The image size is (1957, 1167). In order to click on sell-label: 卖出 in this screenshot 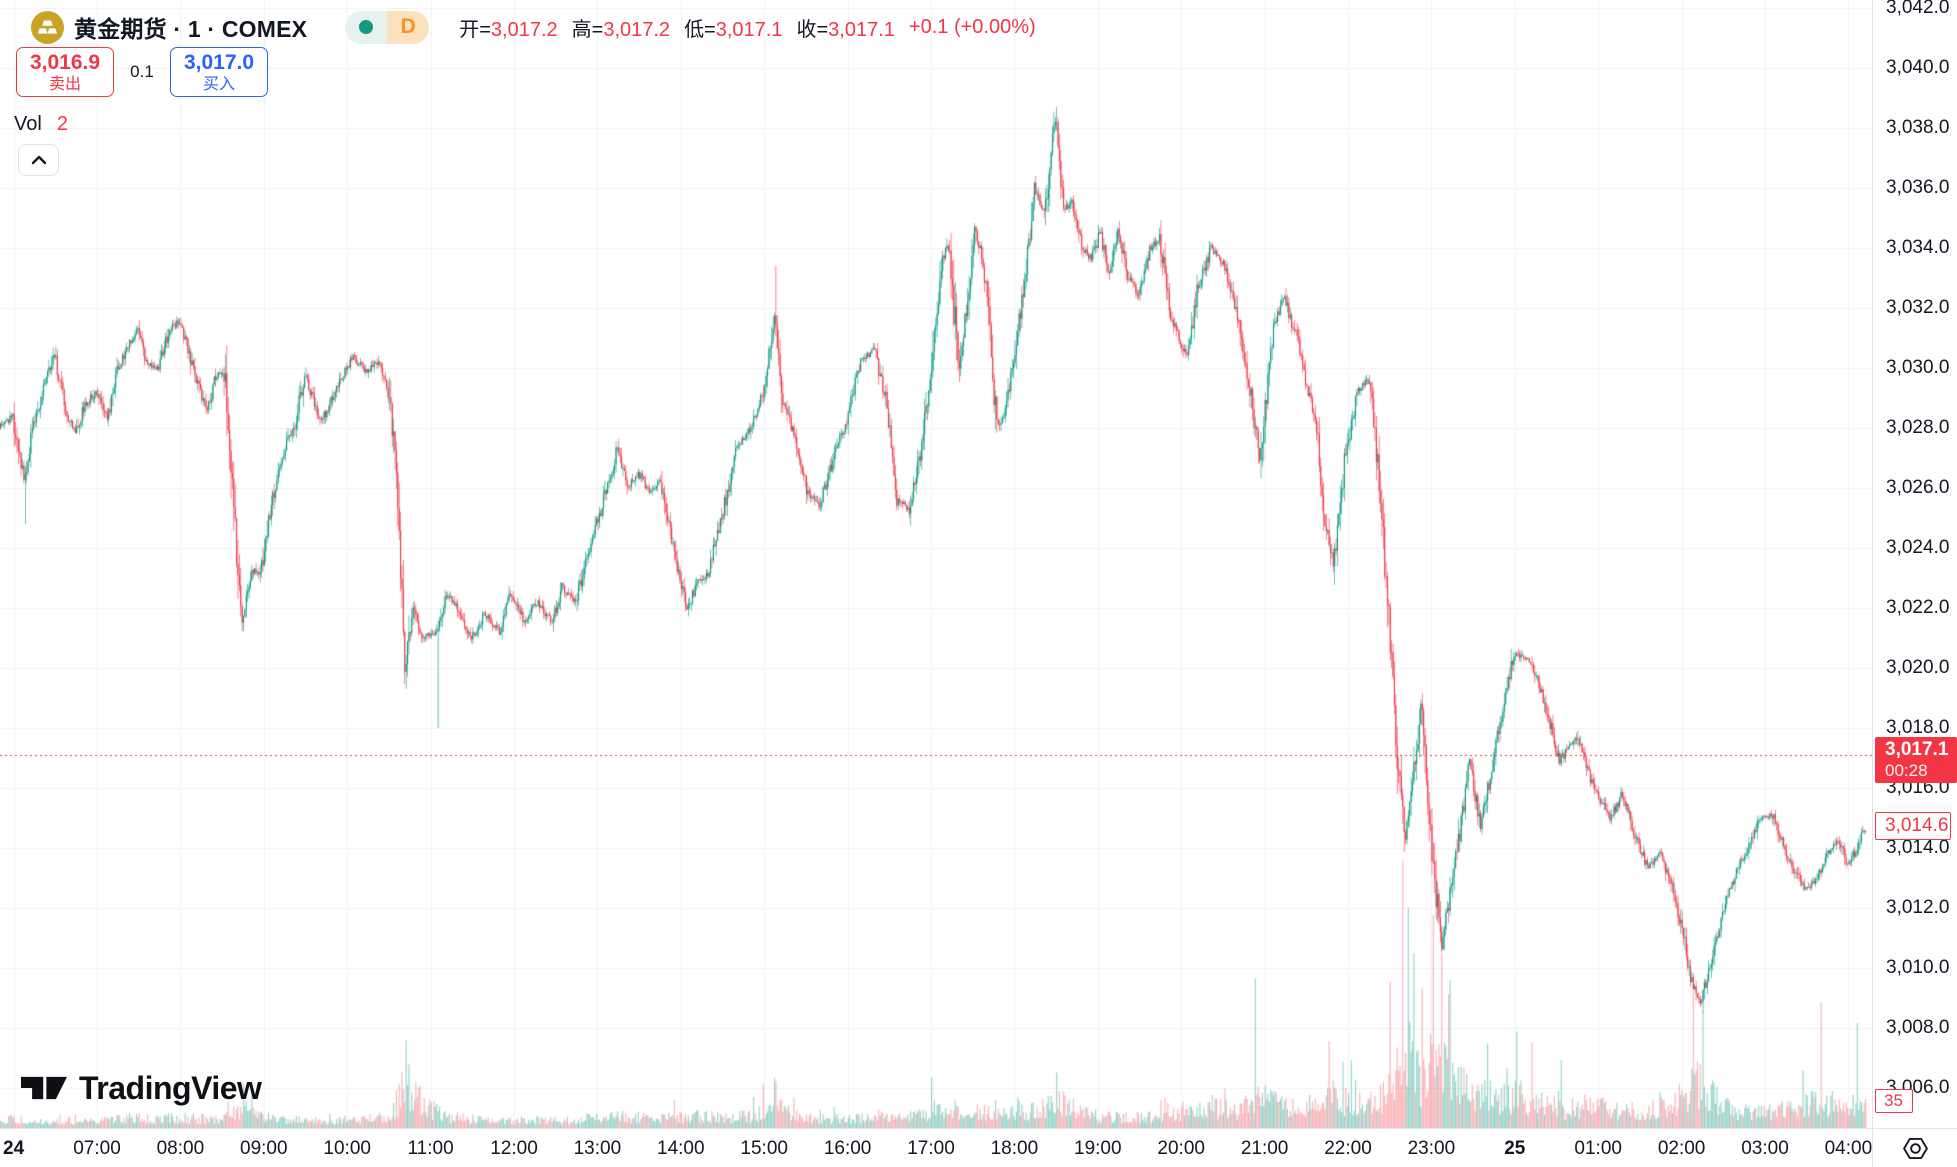, I will do `click(64, 84)`.